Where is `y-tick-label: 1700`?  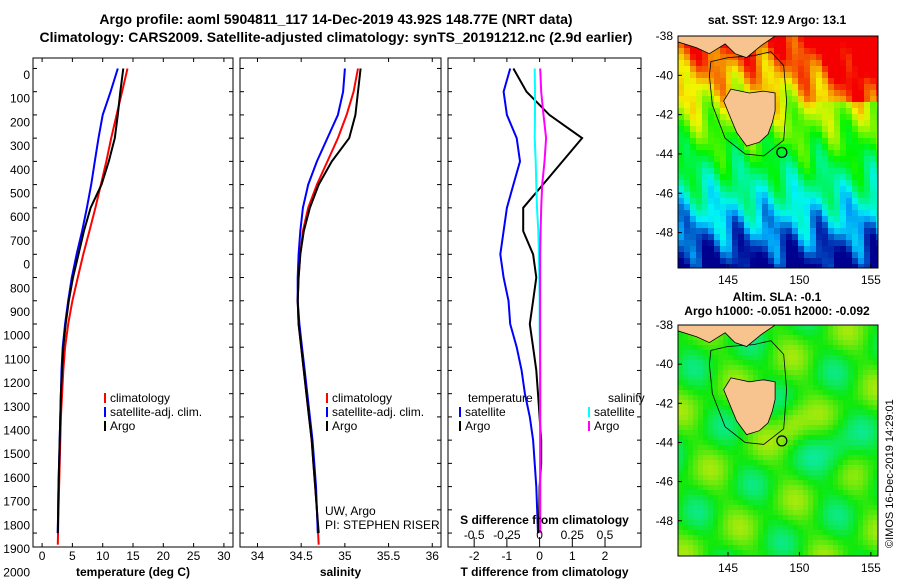
y-tick-label: 1700 is located at coordinates (16, 502).